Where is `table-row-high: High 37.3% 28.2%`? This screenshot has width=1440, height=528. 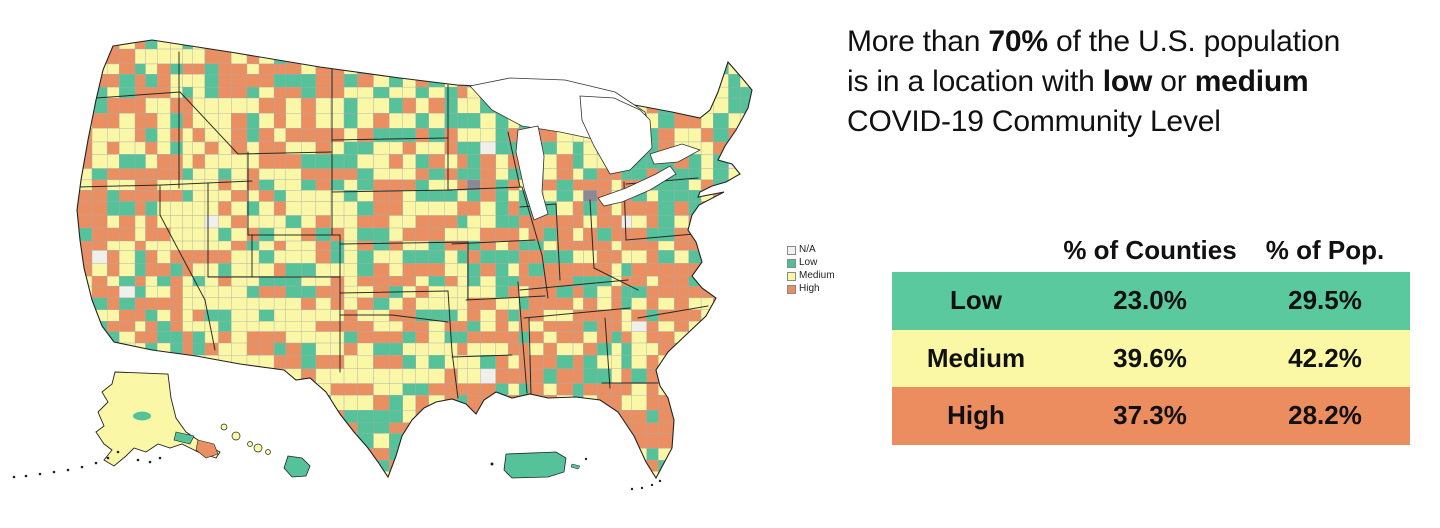 table-row-high: High 37.3% 28.2% is located at coordinates (1151, 416).